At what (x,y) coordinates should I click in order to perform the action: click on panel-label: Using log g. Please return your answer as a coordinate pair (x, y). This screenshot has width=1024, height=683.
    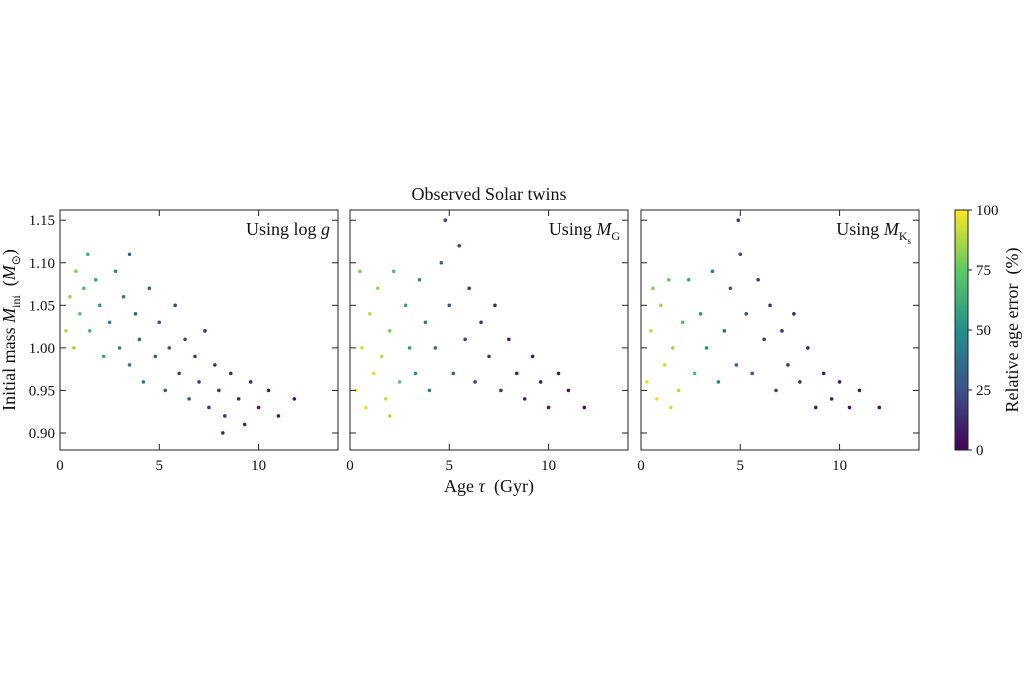
    Looking at the image, I should click on (288, 229).